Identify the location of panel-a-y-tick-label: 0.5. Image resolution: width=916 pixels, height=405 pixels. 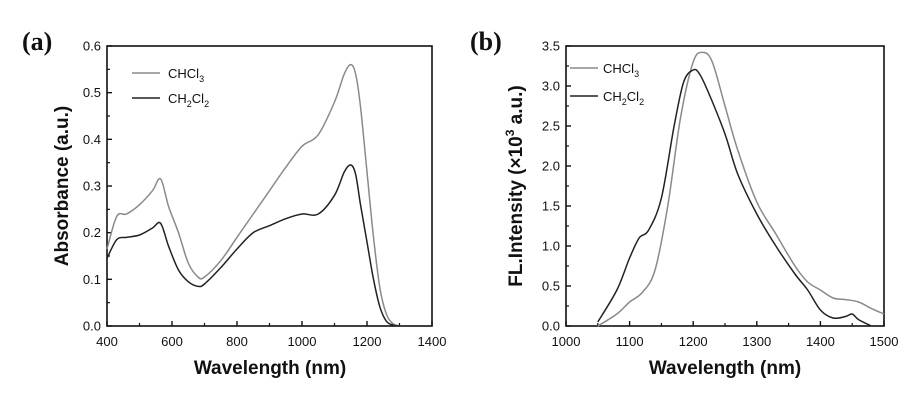
(92, 92).